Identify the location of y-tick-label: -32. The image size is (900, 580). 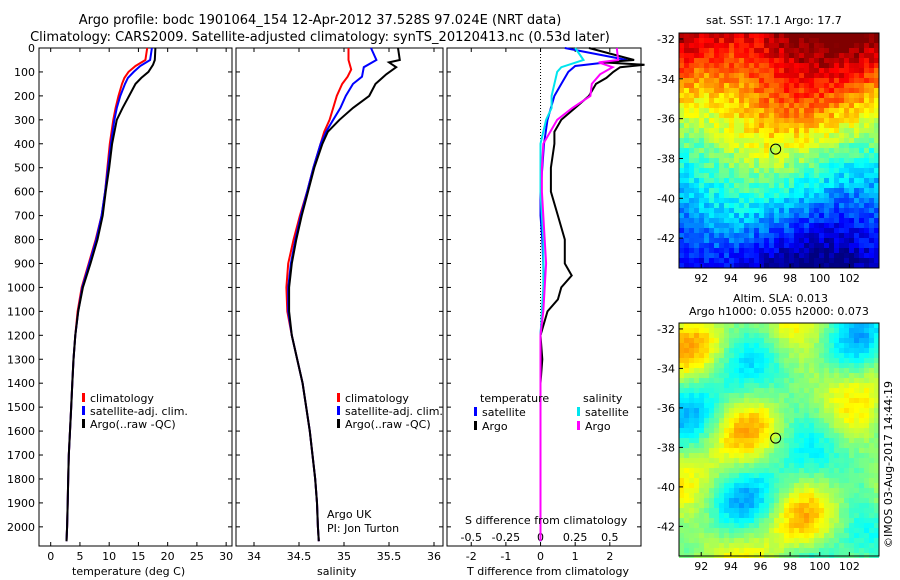
(666, 329).